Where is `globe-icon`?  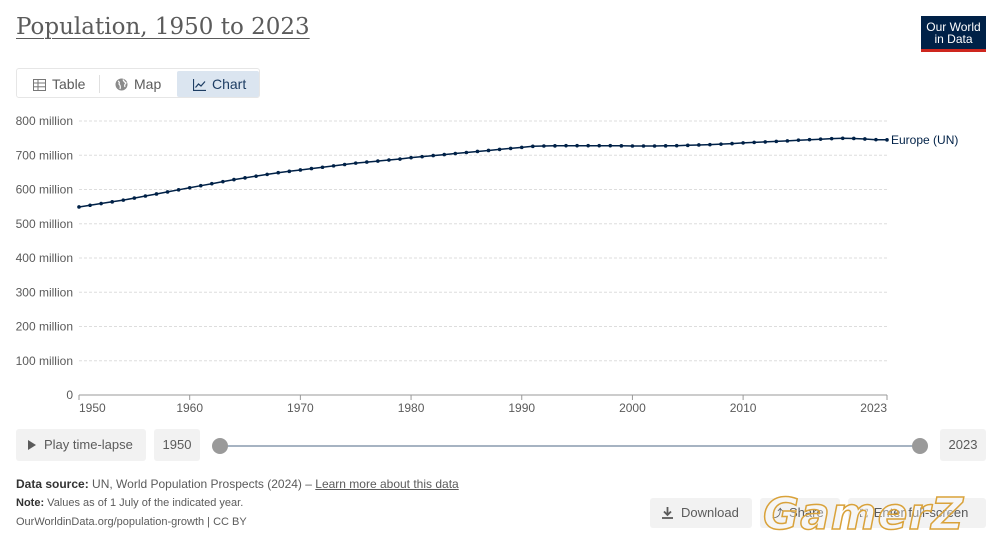 globe-icon is located at coordinates (121, 84).